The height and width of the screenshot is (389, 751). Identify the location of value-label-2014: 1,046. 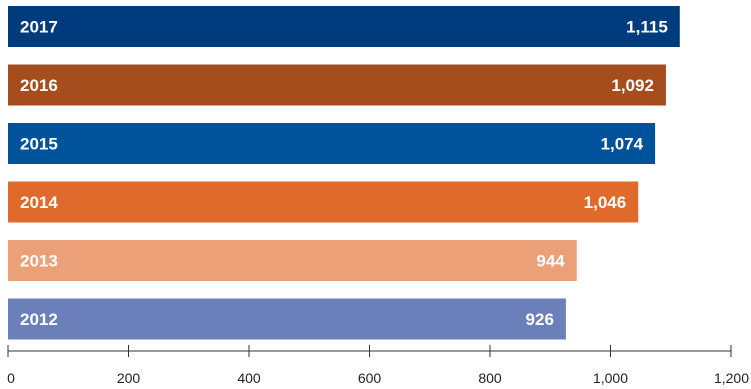
(605, 202).